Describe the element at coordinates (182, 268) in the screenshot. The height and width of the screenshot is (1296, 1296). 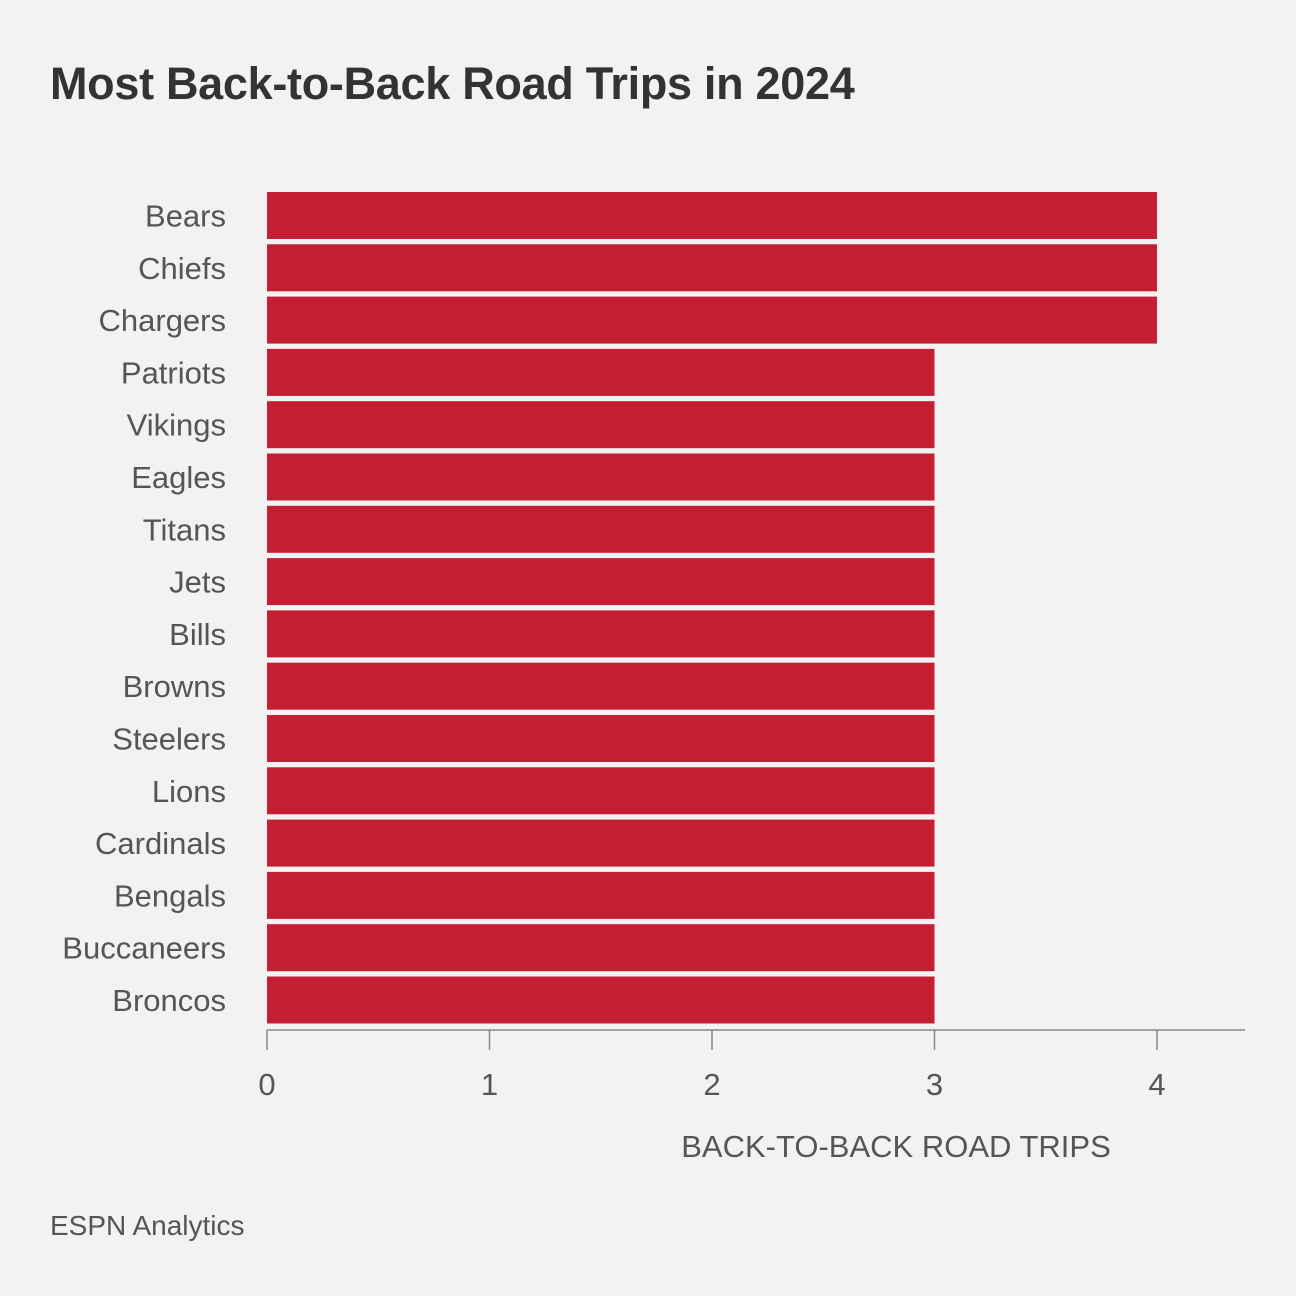
I see `category-label-chiefs: Chiefs` at that location.